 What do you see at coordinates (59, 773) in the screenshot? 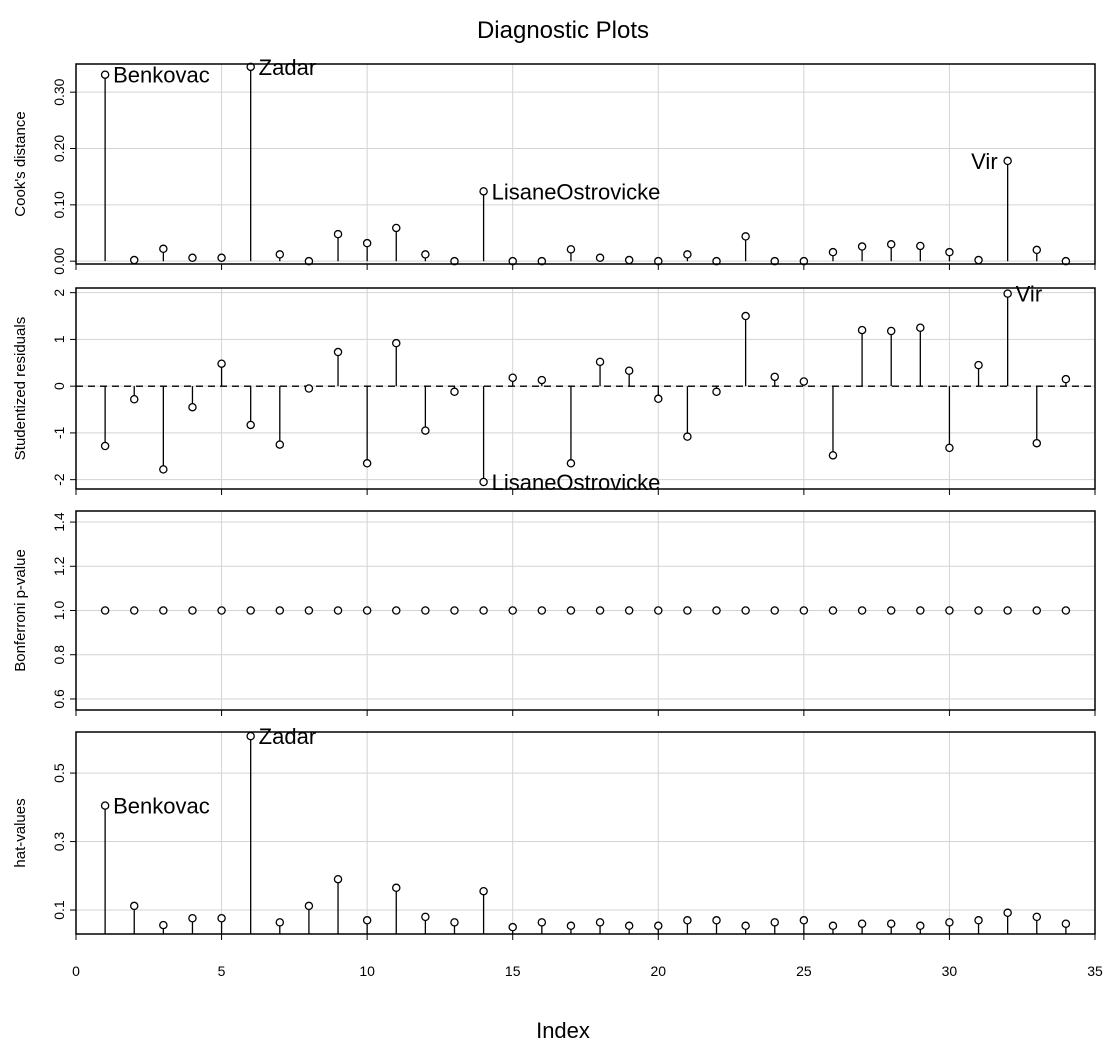
I see `y-tick-label-2: 0.5` at bounding box center [59, 773].